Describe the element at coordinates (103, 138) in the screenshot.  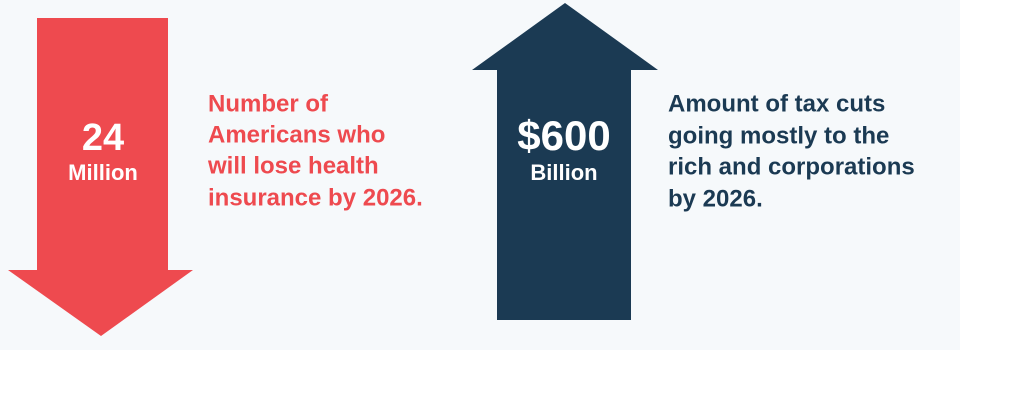
I see `figure: 24` at that location.